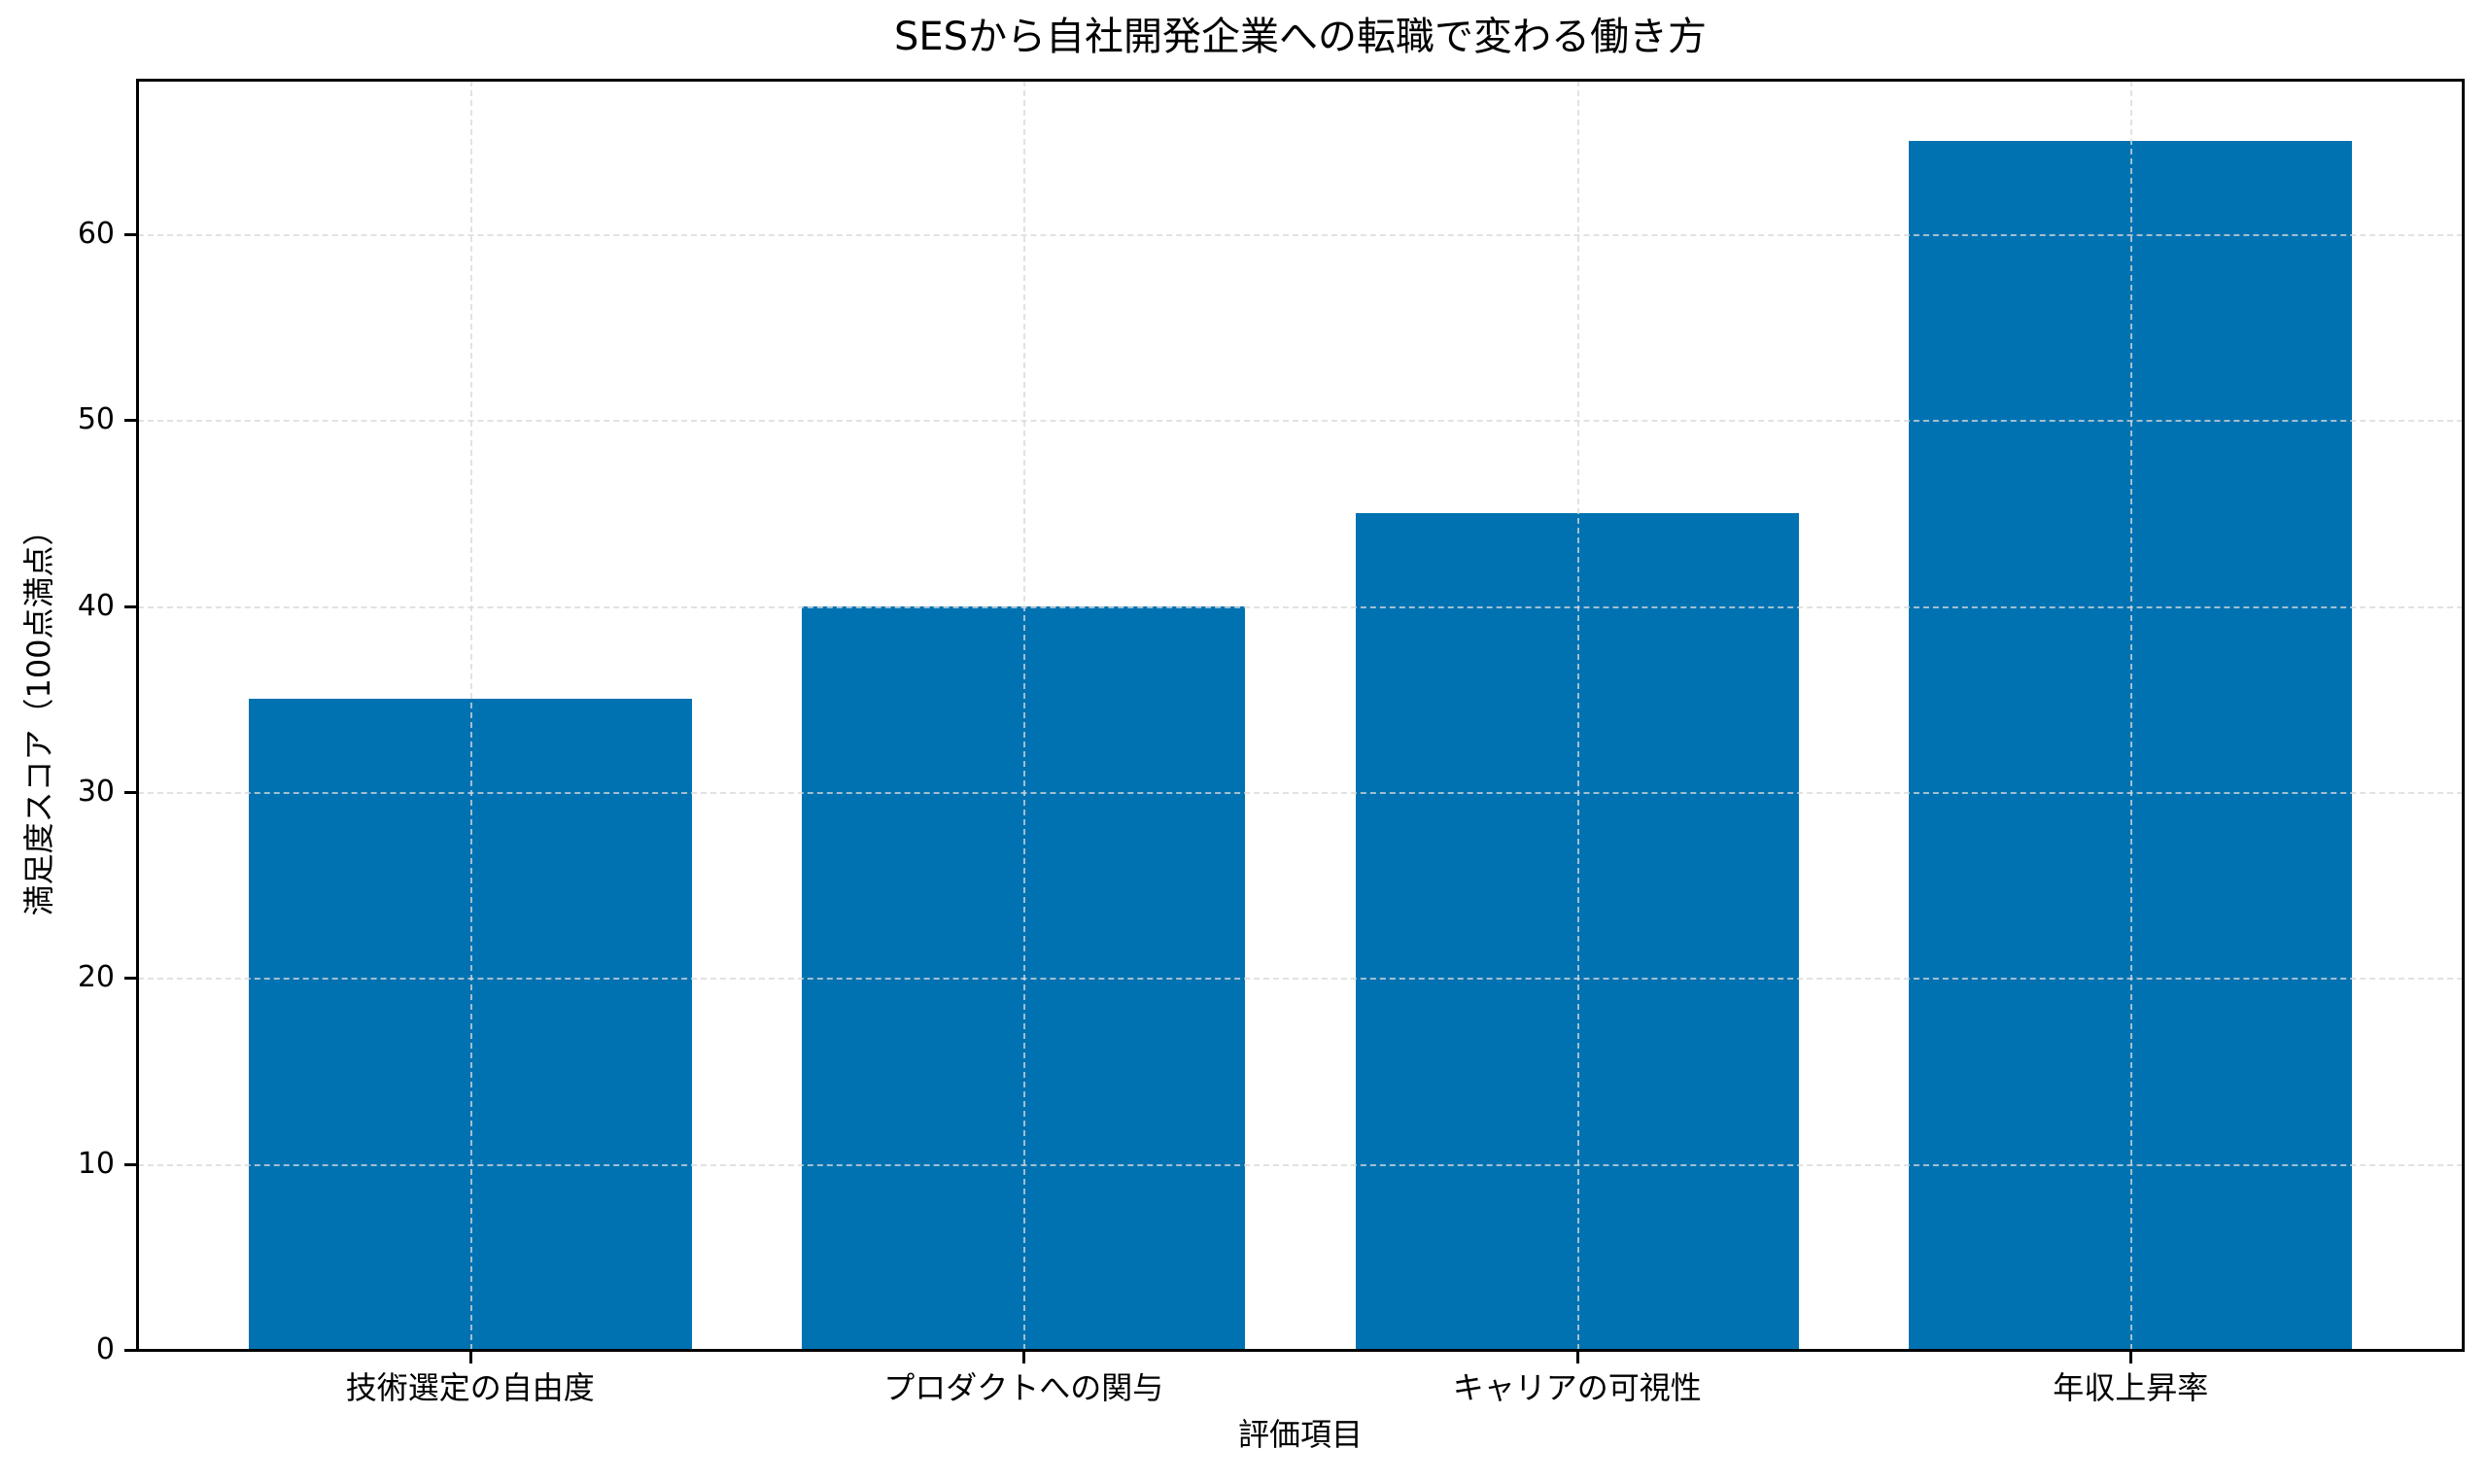 This screenshot has width=2488, height=1484. I want to click on y-tick-label: 20, so click(96, 977).